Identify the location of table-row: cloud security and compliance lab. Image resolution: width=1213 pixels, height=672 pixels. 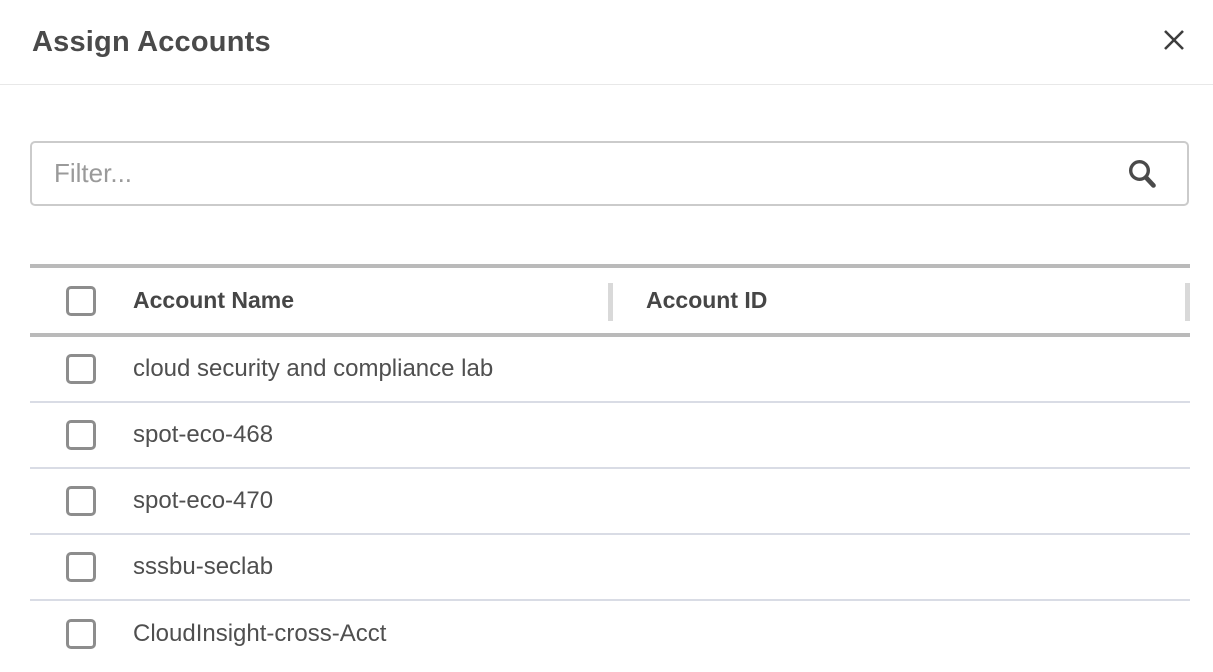
(610, 370).